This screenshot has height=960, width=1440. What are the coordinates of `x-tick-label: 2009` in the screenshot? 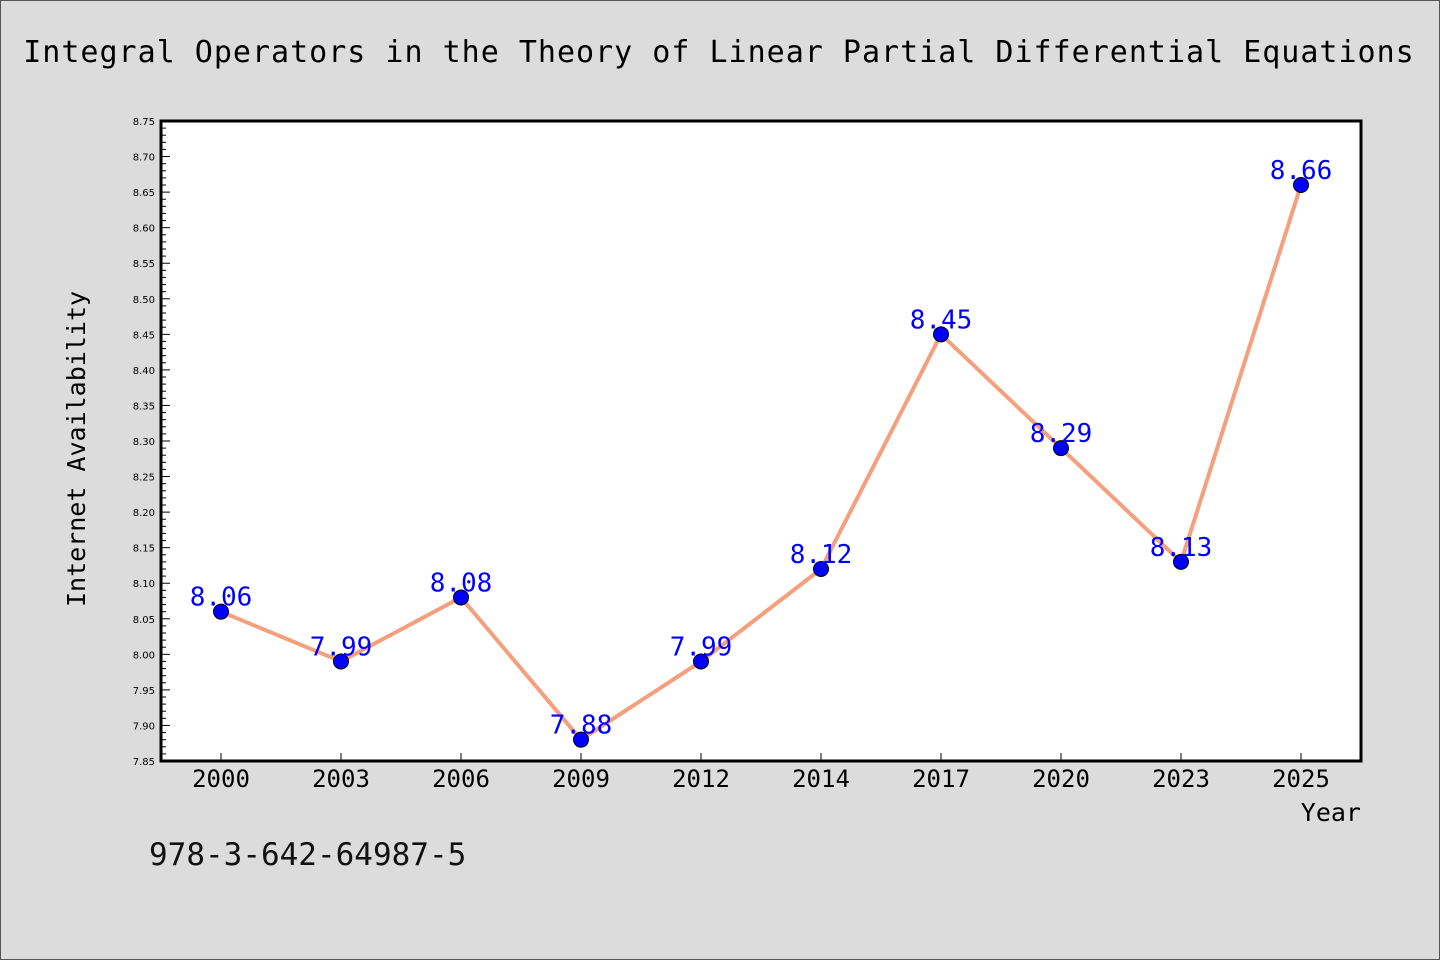 It's located at (581, 779).